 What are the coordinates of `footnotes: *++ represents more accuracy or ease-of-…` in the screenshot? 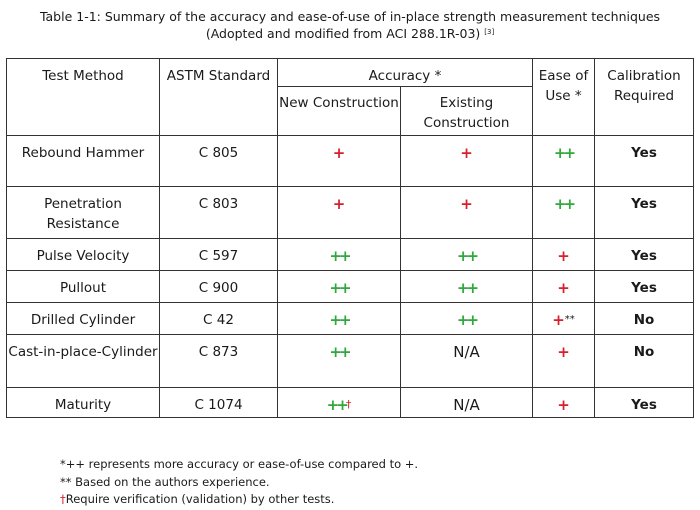 It's located at (239, 482).